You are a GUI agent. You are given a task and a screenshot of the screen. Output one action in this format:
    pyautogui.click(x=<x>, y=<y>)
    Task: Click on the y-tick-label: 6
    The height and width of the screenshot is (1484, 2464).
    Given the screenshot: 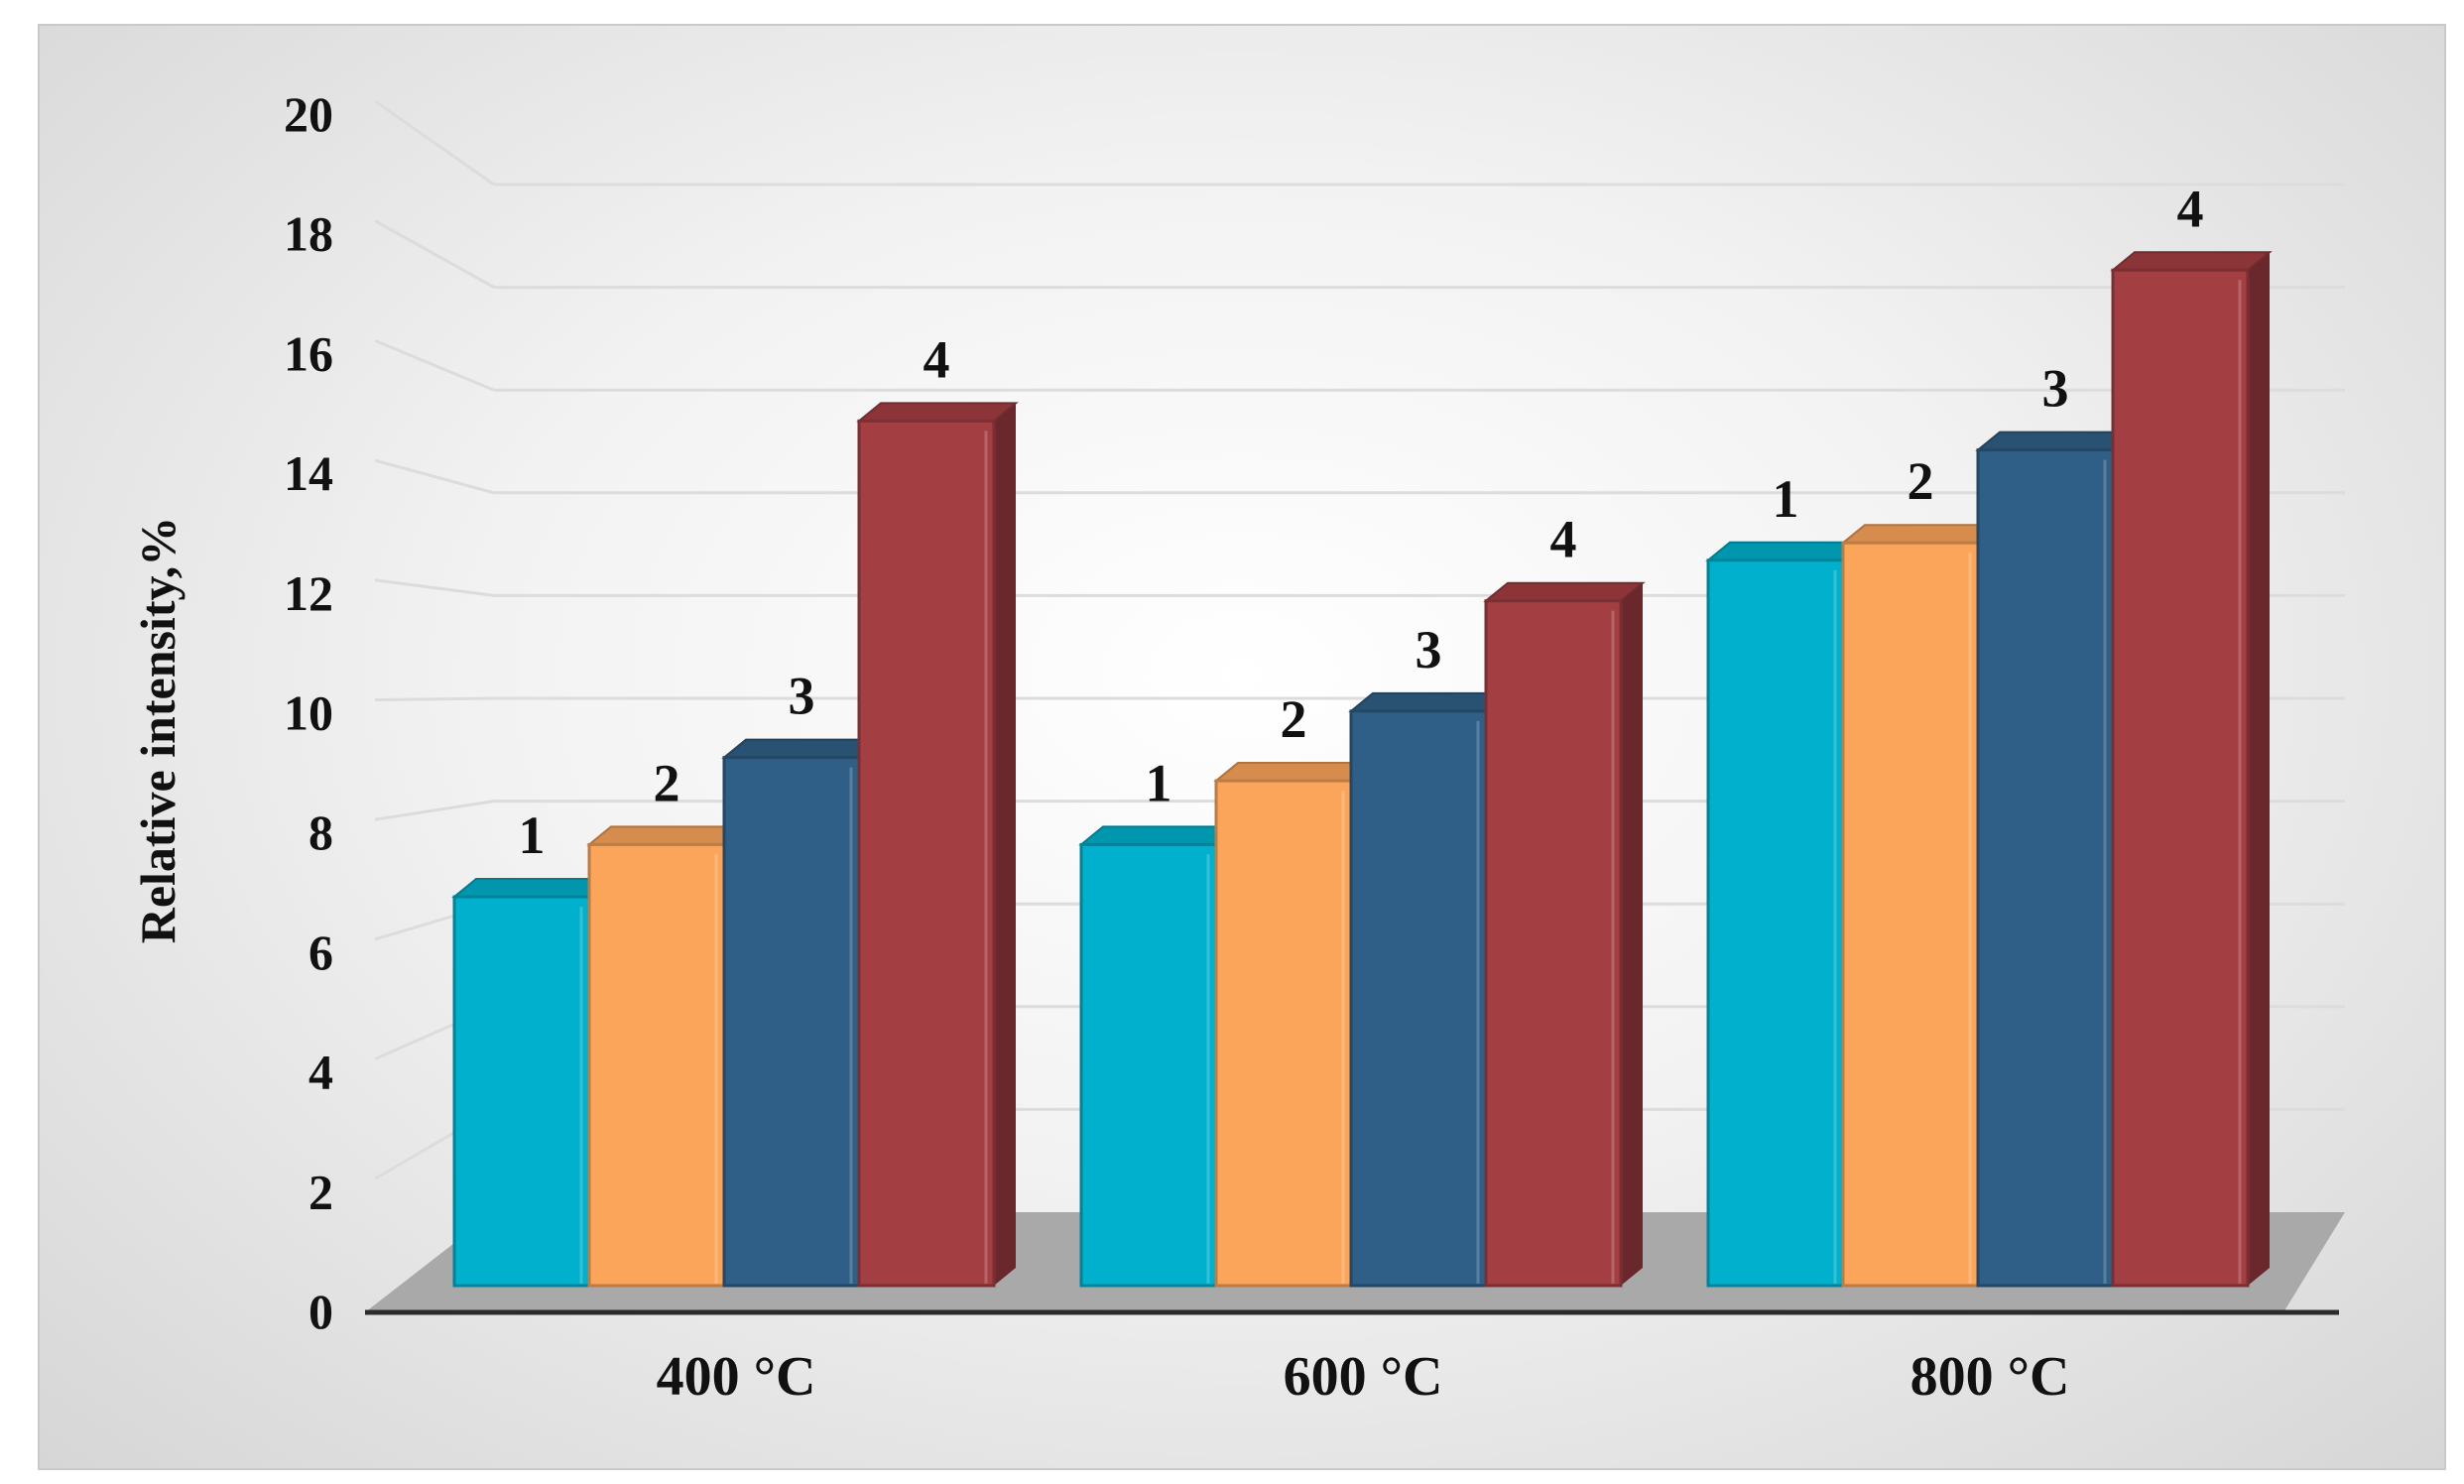 What is the action you would take?
    pyautogui.click(x=320, y=952)
    